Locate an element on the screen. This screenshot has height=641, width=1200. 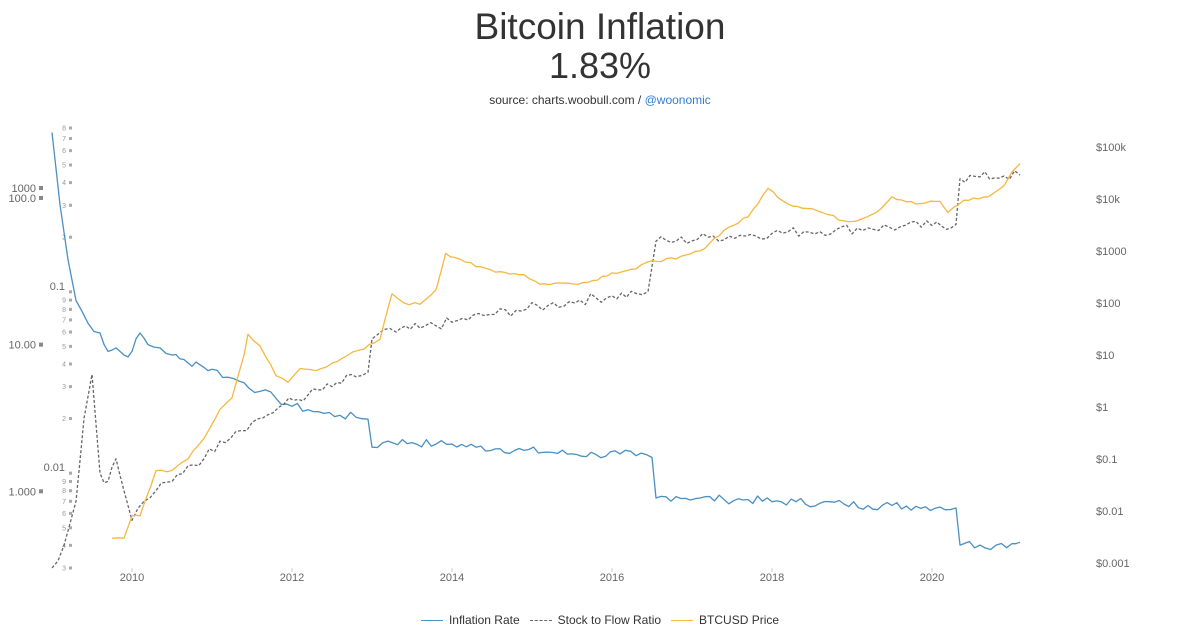
source-credit: source: charts.woobull.com / @woonomic is located at coordinates (600, 100).